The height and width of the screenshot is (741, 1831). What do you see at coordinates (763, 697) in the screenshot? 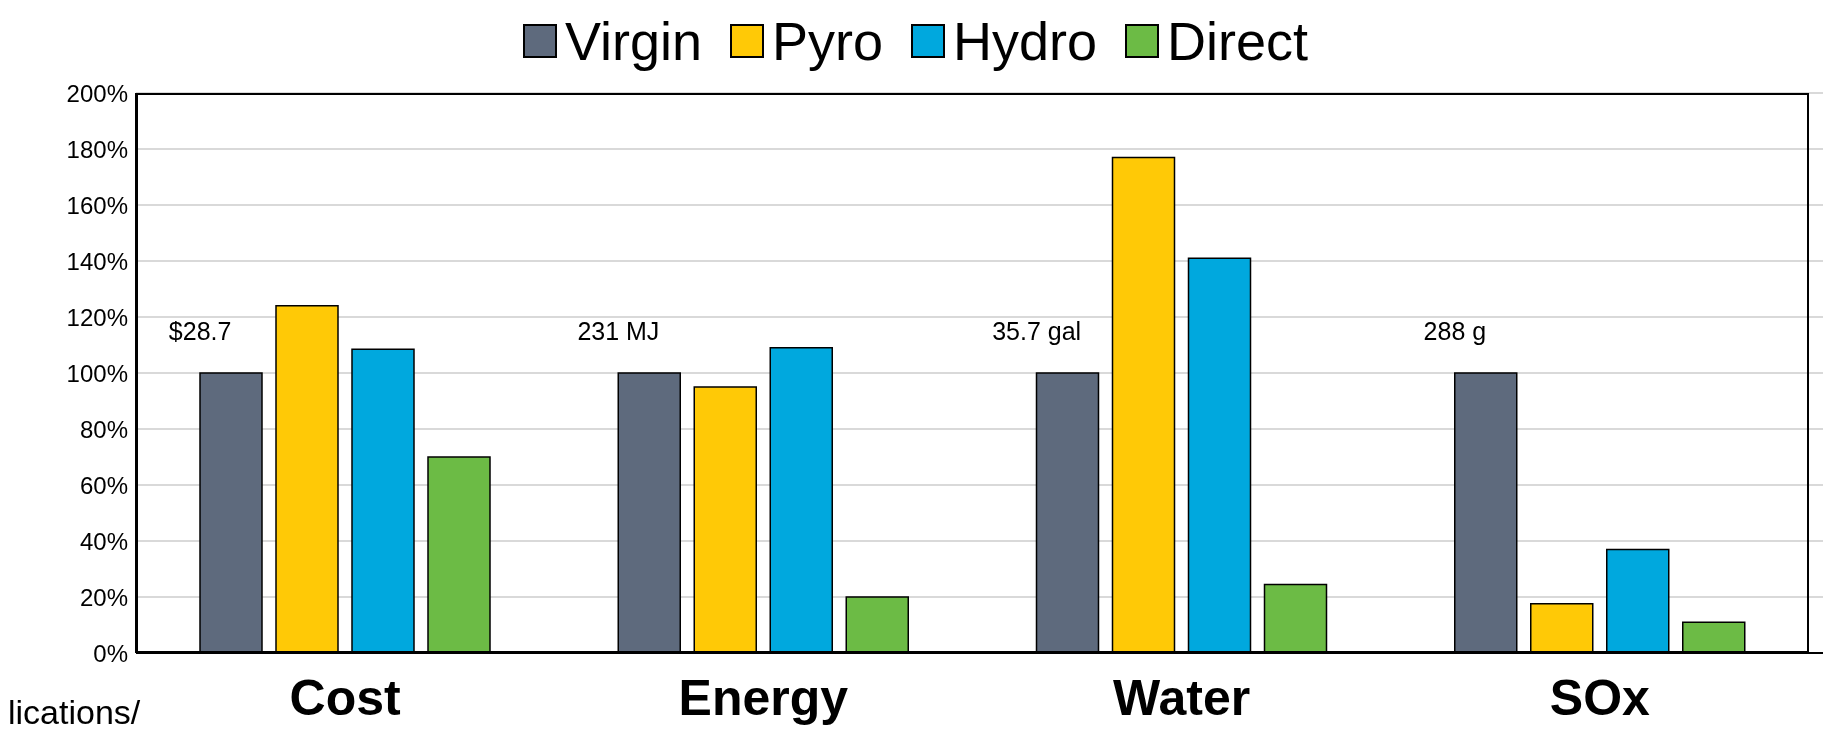
I see `x-tick-label: Energy` at bounding box center [763, 697].